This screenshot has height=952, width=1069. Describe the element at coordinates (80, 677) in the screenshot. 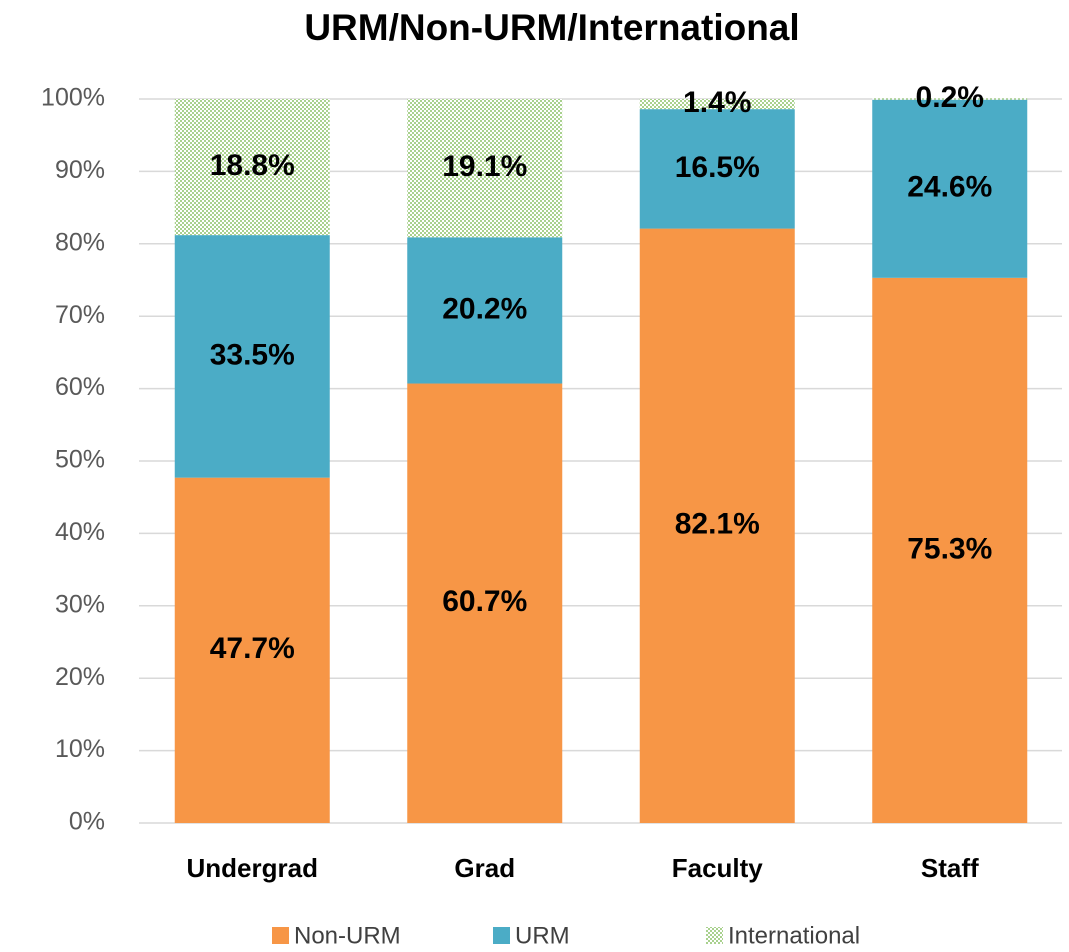

I see `y-tick-label: 20%` at that location.